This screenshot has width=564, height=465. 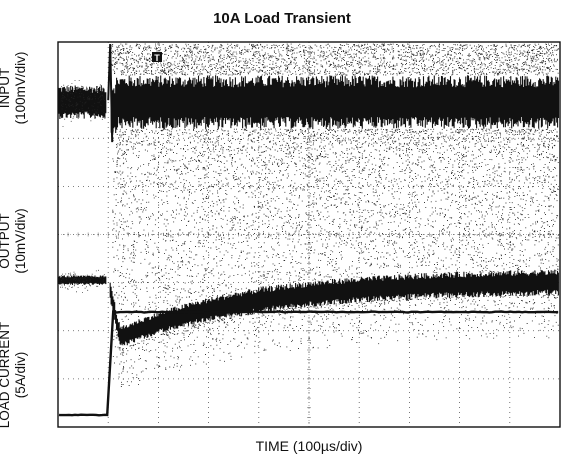 I want to click on trigger-marker: T, so click(x=157, y=57).